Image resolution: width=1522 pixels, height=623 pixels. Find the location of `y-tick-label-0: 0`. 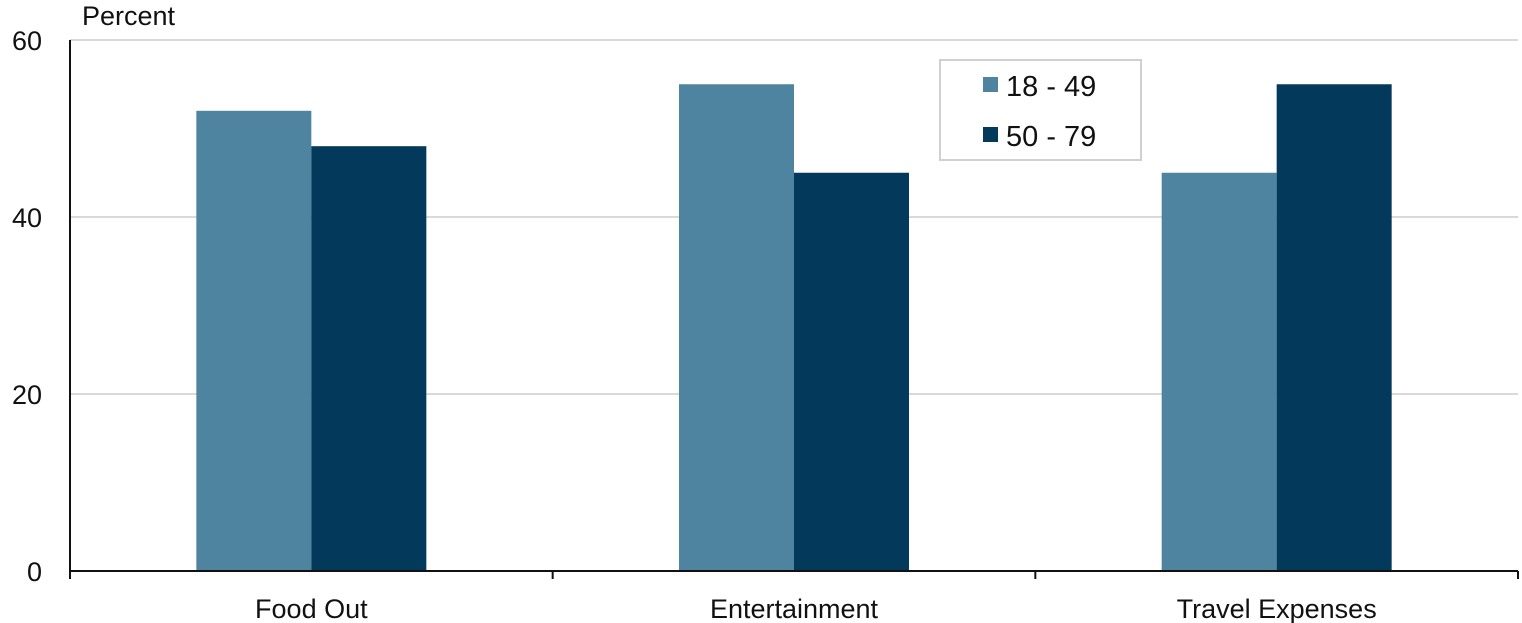

y-tick-label-0: 0 is located at coordinates (34, 572).